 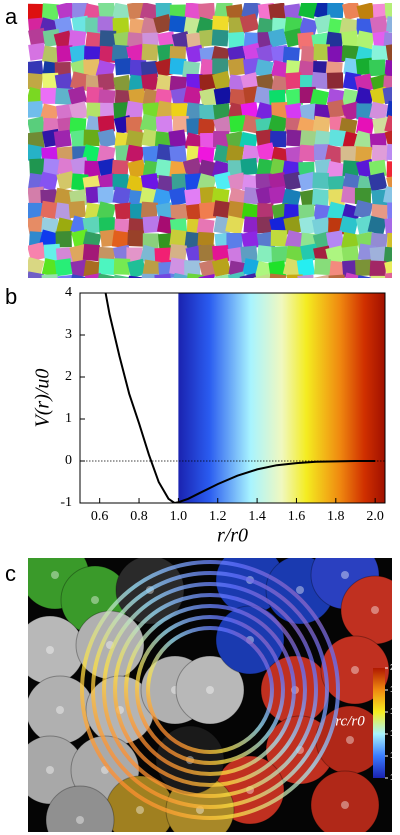 I want to click on y-tick-label: -1, so click(x=66, y=502).